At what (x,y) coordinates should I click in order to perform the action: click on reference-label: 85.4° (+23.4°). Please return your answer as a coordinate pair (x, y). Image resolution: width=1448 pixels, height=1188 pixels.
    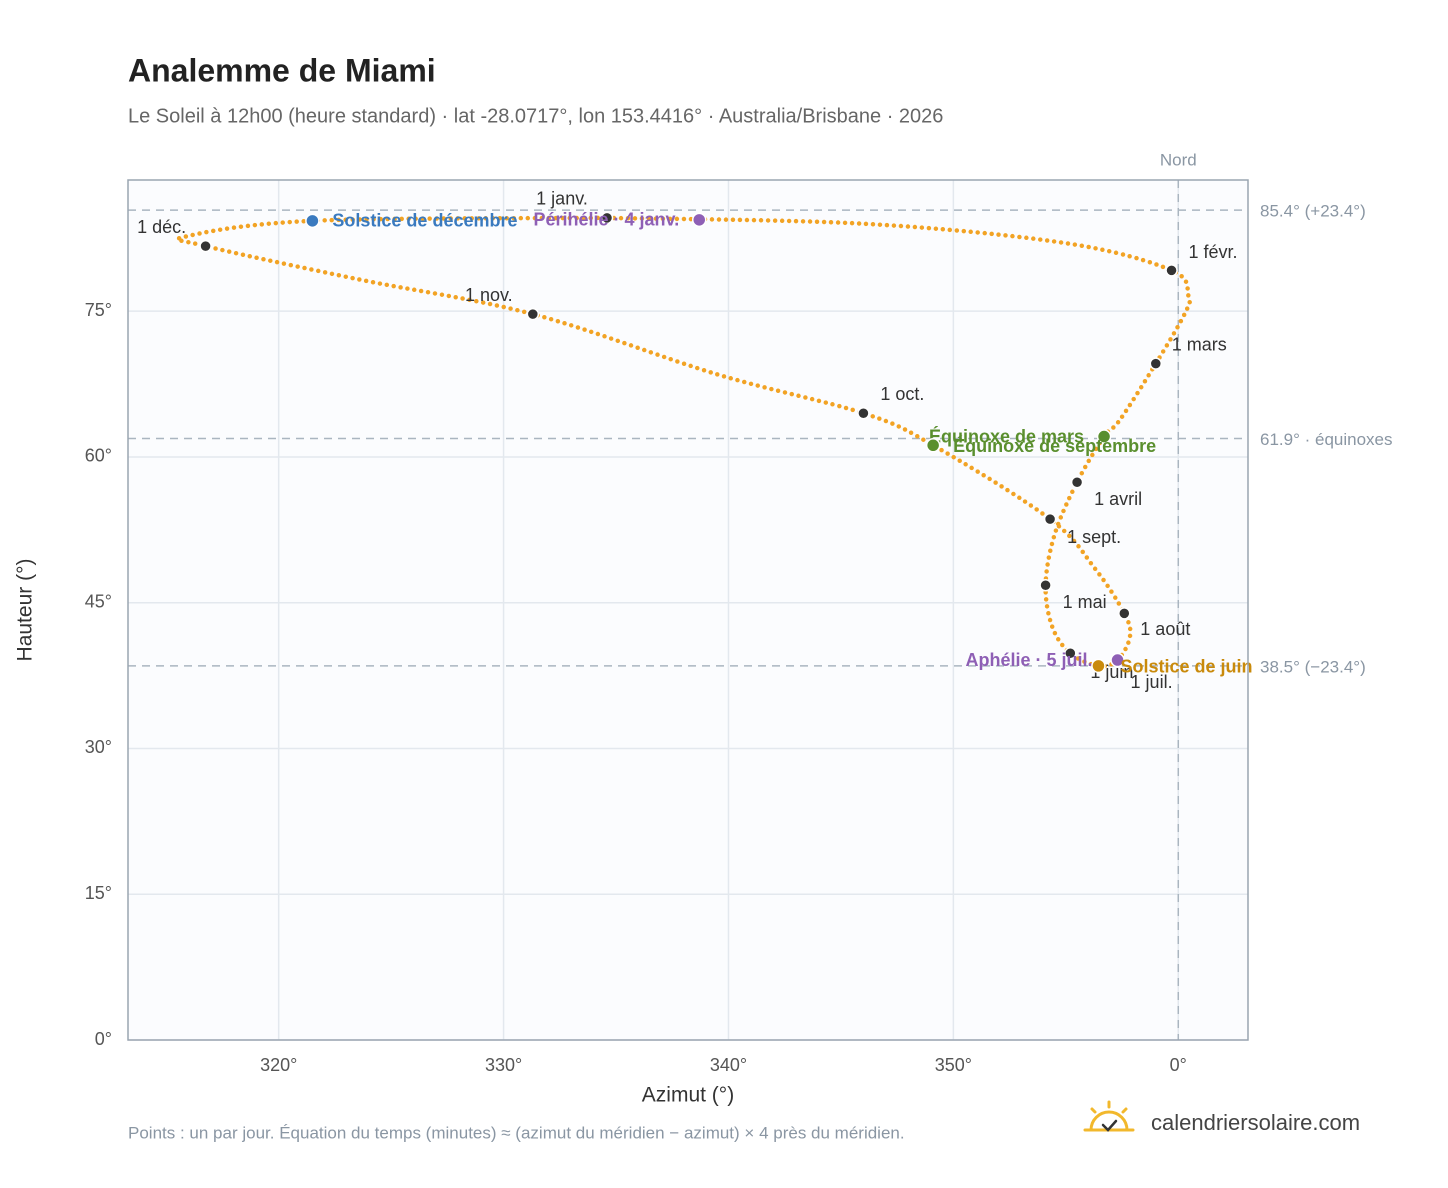
    Looking at the image, I should click on (1313, 211).